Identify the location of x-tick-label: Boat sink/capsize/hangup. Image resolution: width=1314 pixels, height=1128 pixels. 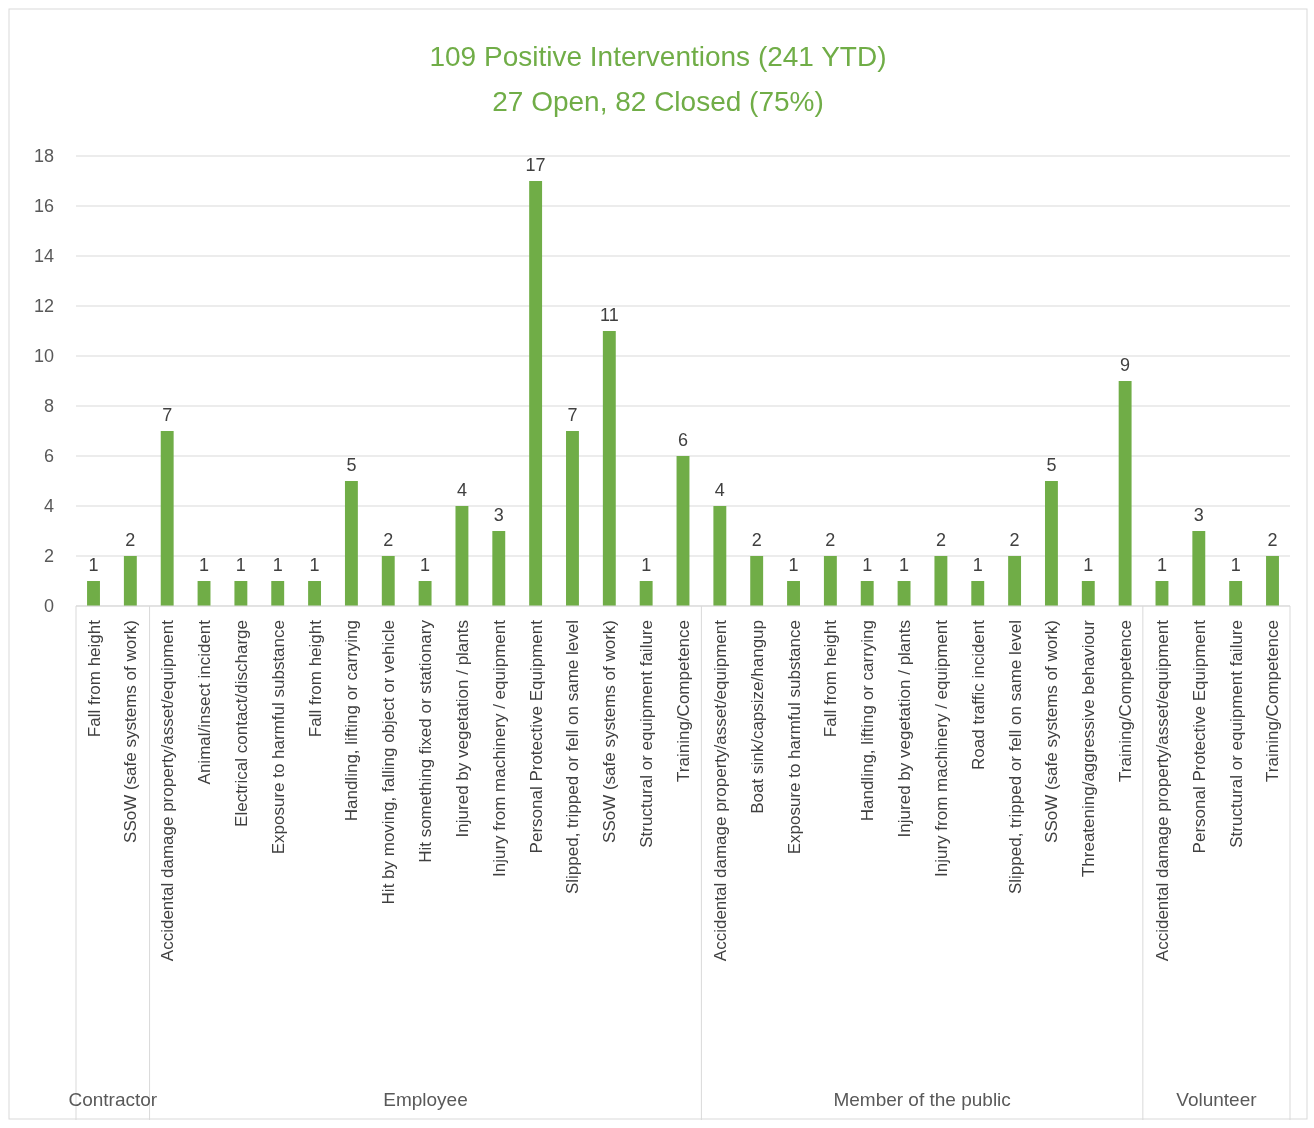
(757, 717).